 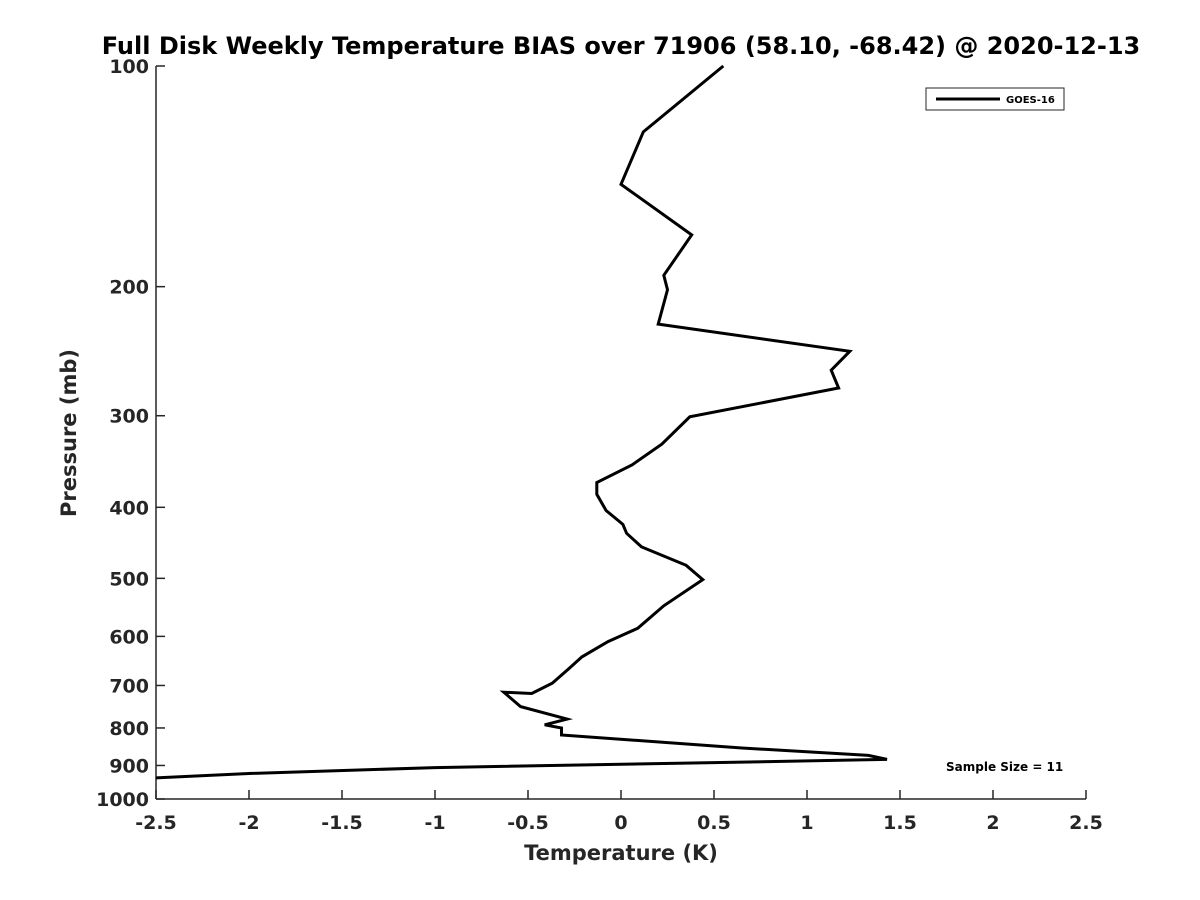 What do you see at coordinates (900, 823) in the screenshot?
I see `x-tick-label: 1.5` at bounding box center [900, 823].